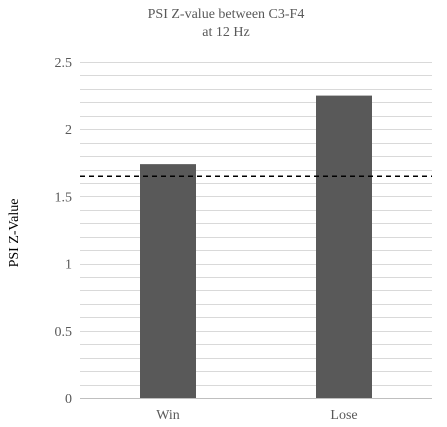  What do you see at coordinates (64, 332) in the screenshot?
I see `y-tick-label: 0.5` at bounding box center [64, 332].